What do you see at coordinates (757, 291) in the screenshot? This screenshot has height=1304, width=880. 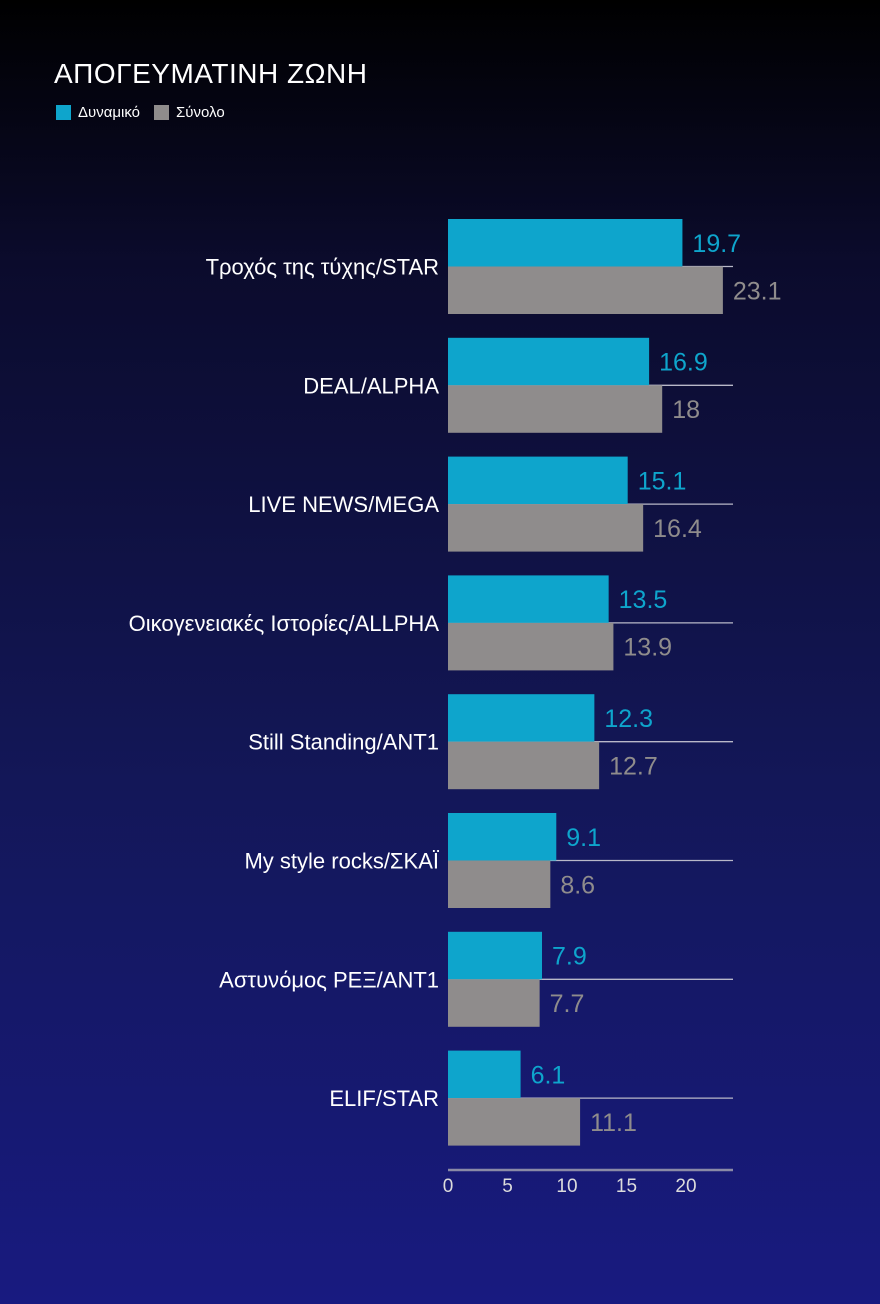 I see `data-label-series-2: 23.1` at bounding box center [757, 291].